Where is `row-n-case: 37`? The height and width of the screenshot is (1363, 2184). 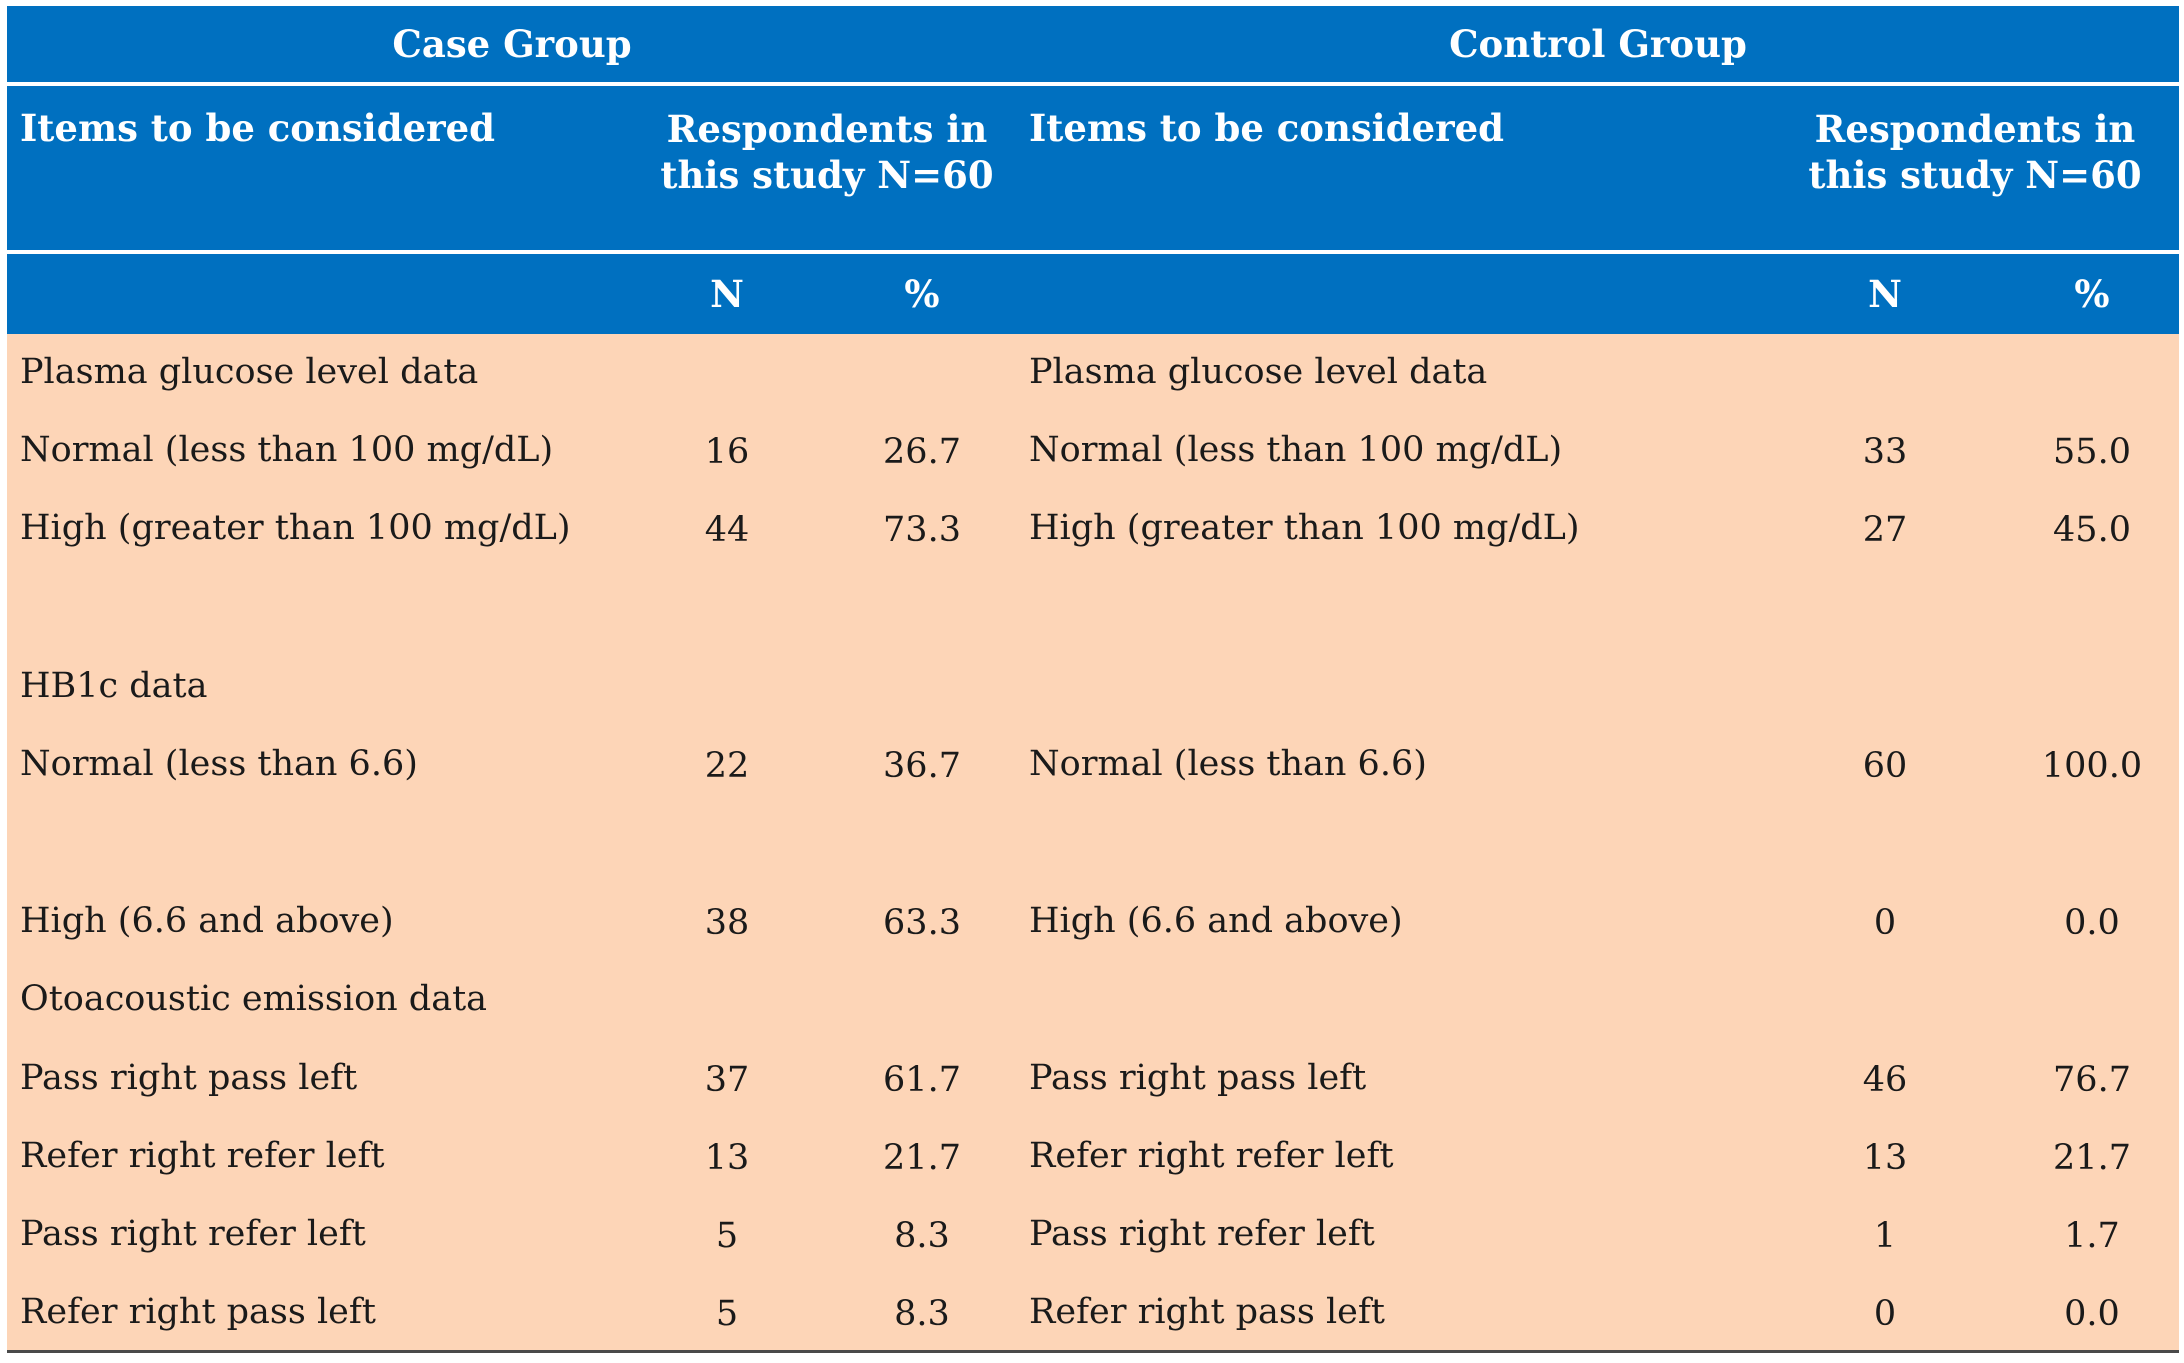
row-n-case: 37 is located at coordinates (727, 1080).